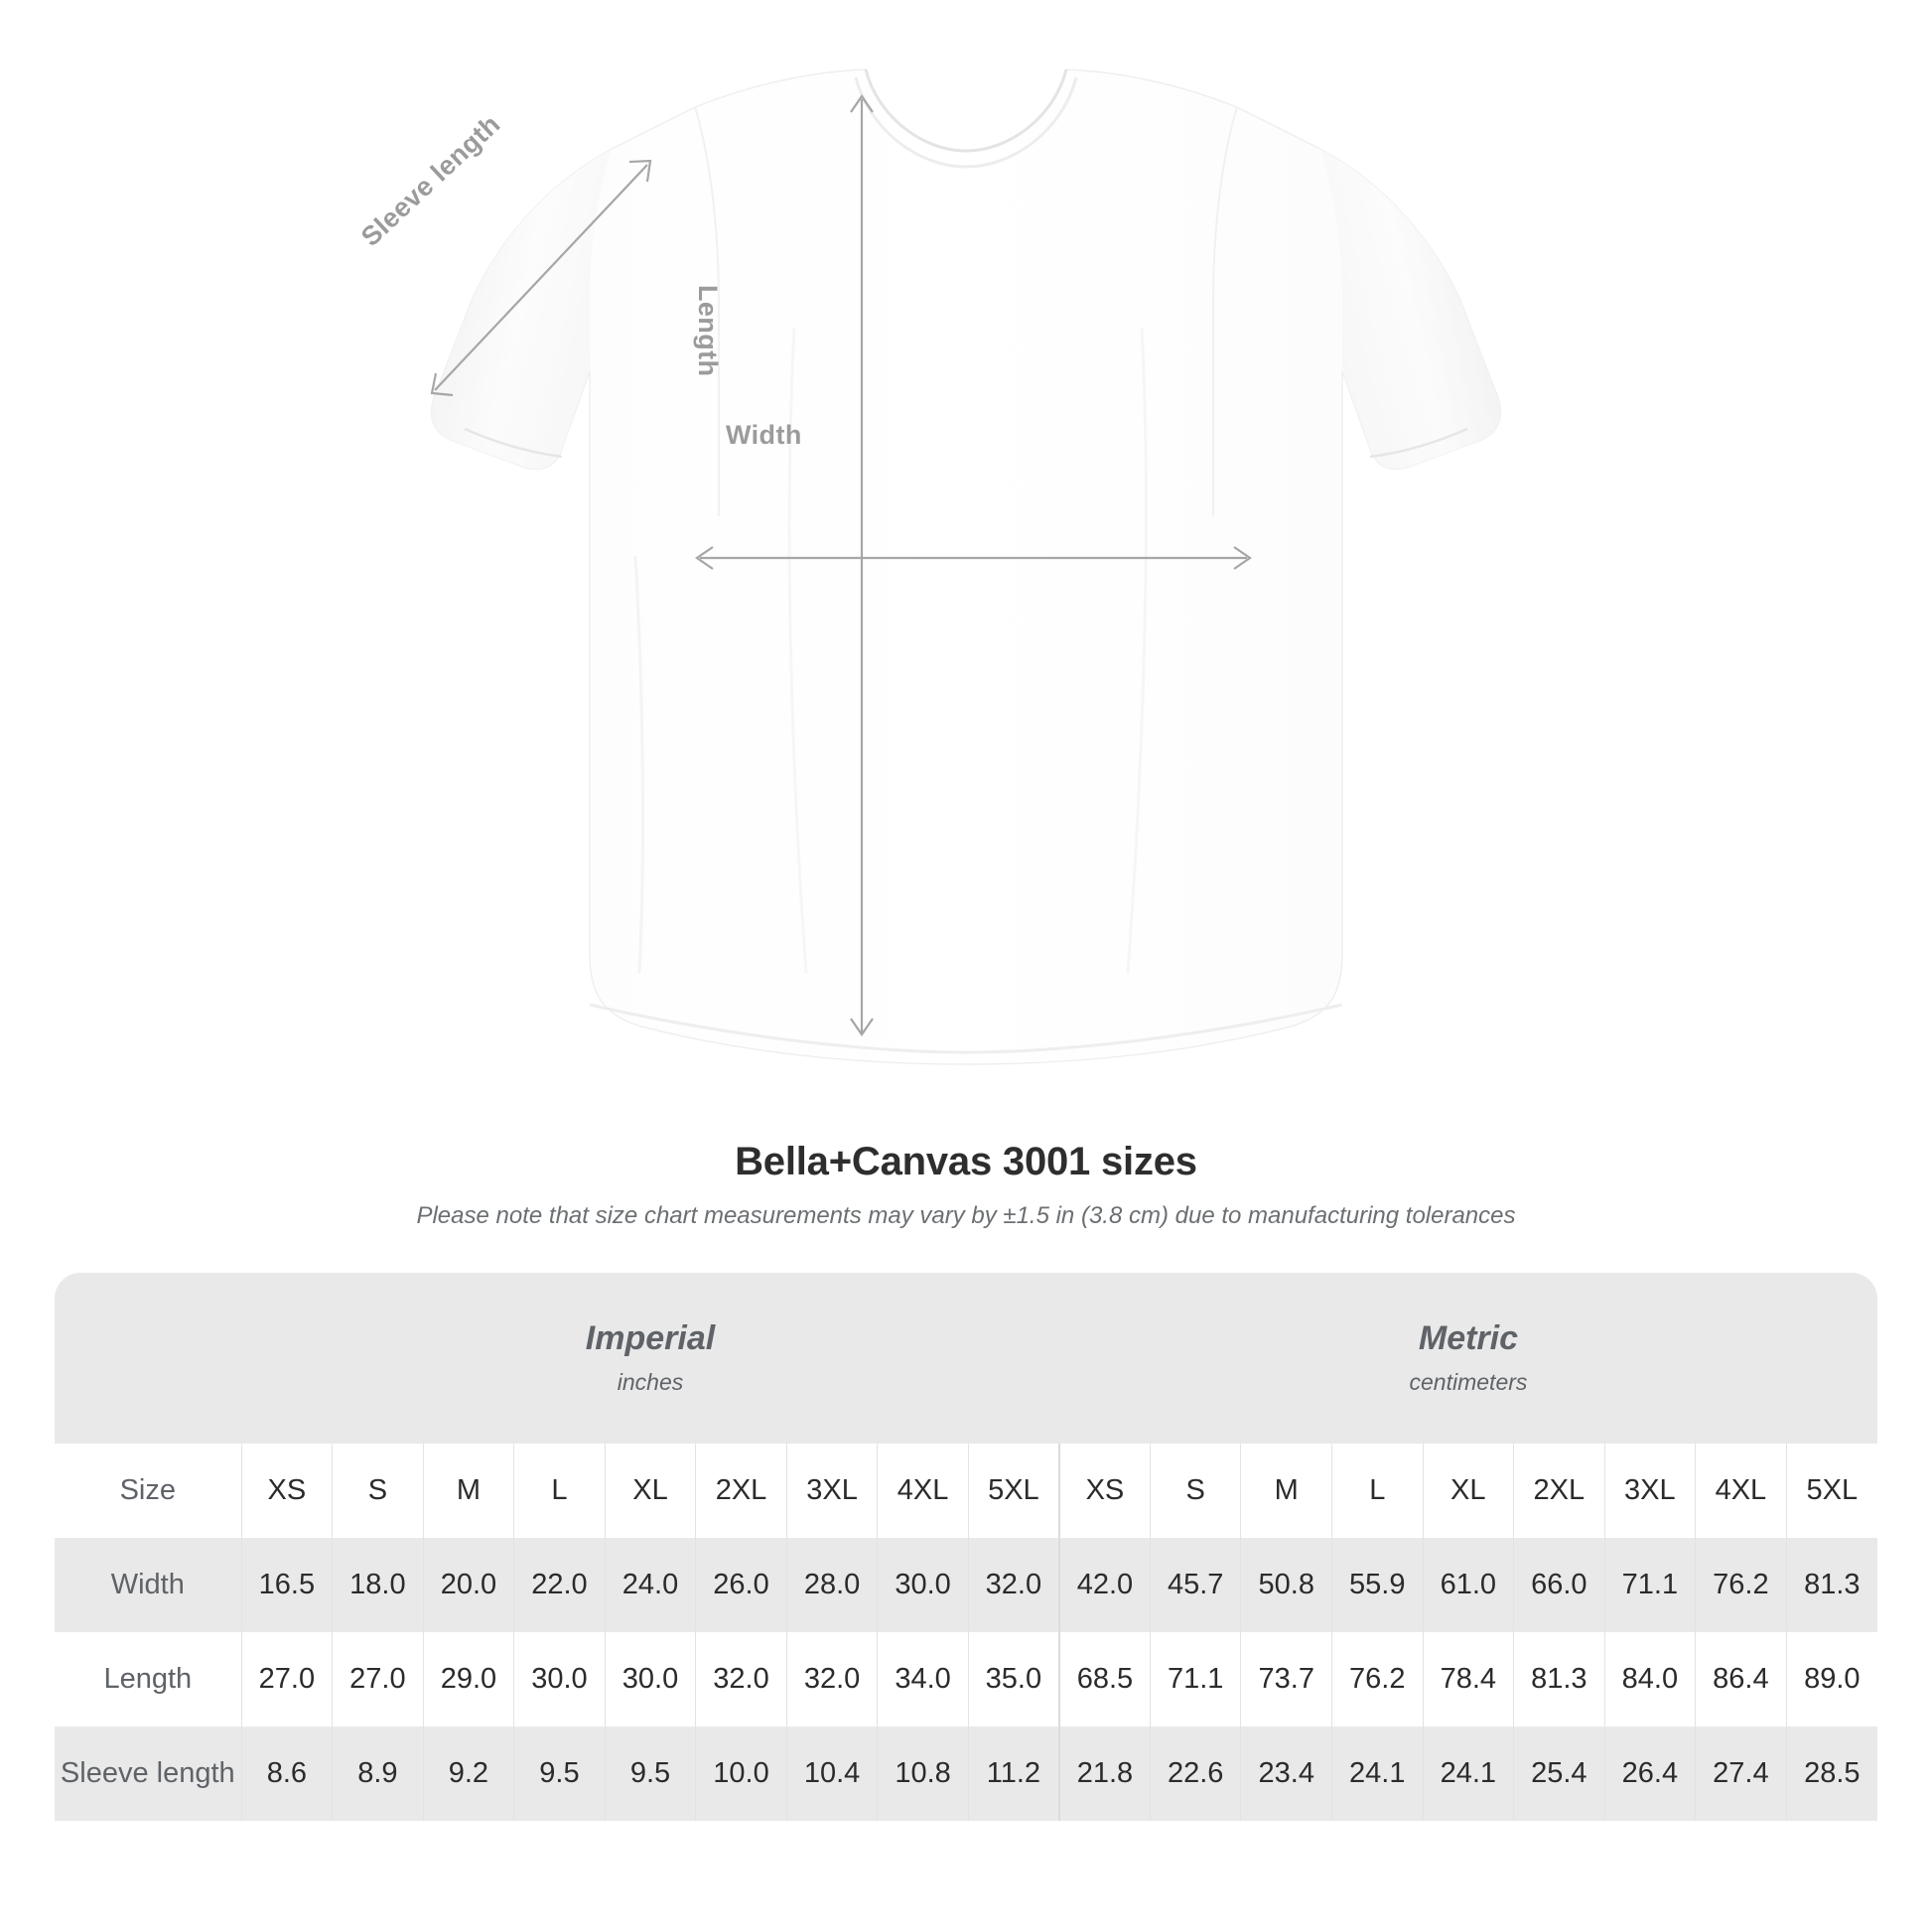 The width and height of the screenshot is (1932, 1932). Describe the element at coordinates (378, 1774) in the screenshot. I see `sleeve-imperial-s: 8.9` at that location.